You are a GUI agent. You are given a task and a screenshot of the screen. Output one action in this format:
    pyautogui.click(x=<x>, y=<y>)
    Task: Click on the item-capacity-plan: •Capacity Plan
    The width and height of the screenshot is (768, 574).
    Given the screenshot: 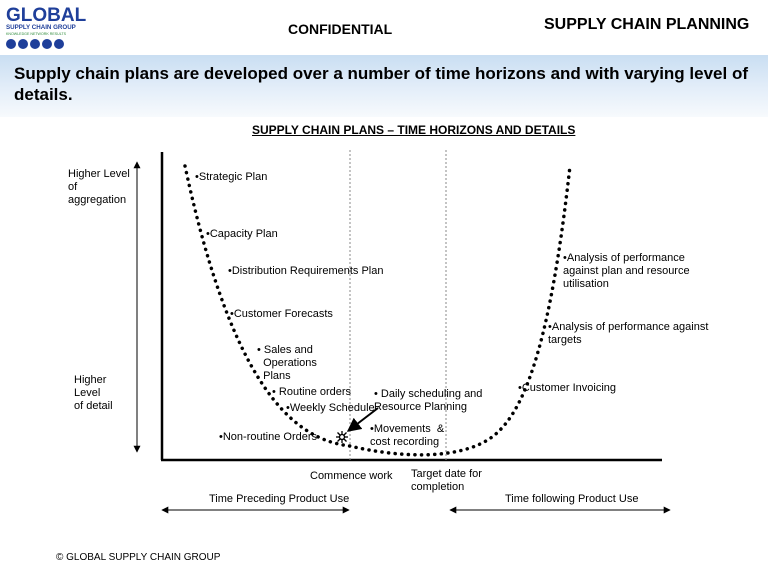 What is the action you would take?
    pyautogui.click(x=242, y=234)
    